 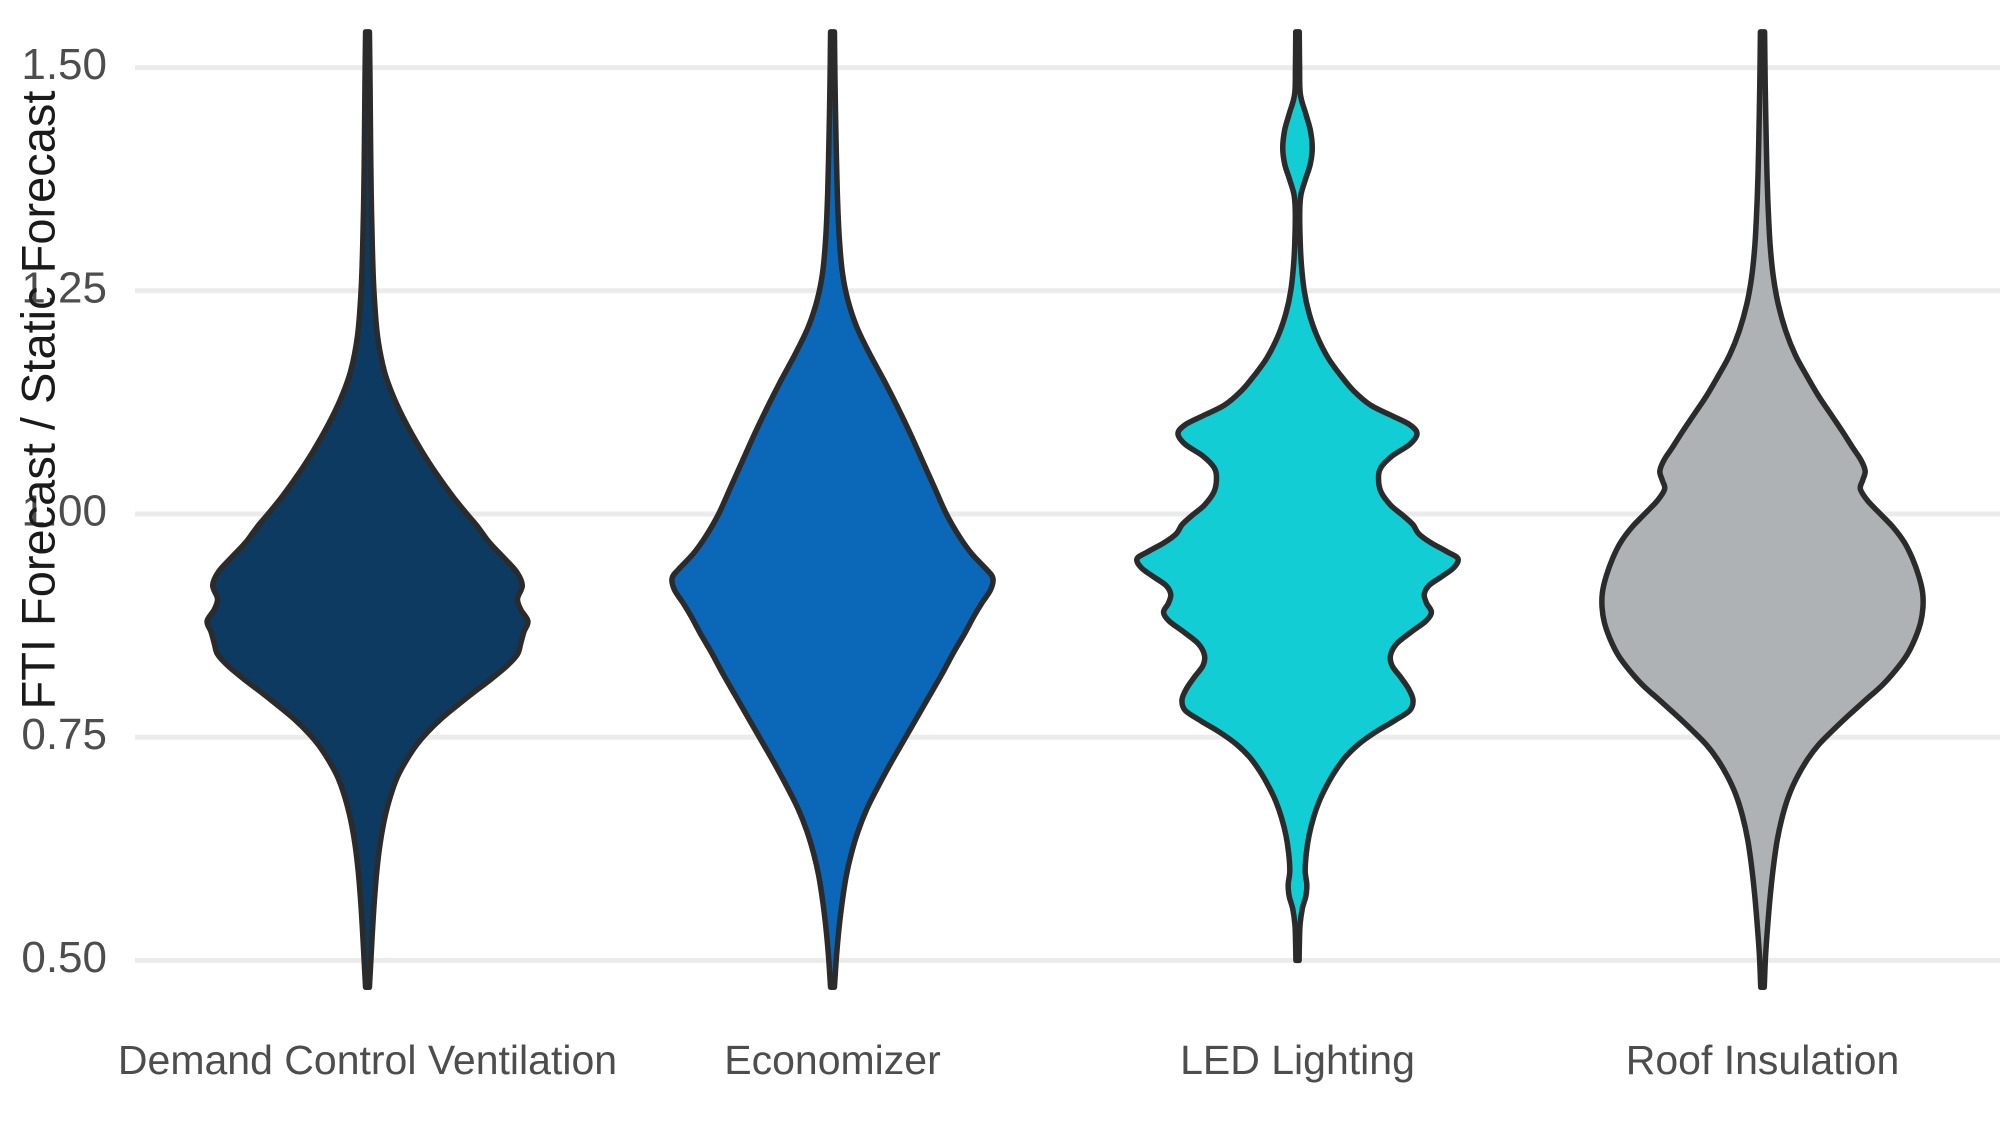 What do you see at coordinates (37, 400) in the screenshot?
I see `y-axis-title: FTI Forecast / Static Forecast` at bounding box center [37, 400].